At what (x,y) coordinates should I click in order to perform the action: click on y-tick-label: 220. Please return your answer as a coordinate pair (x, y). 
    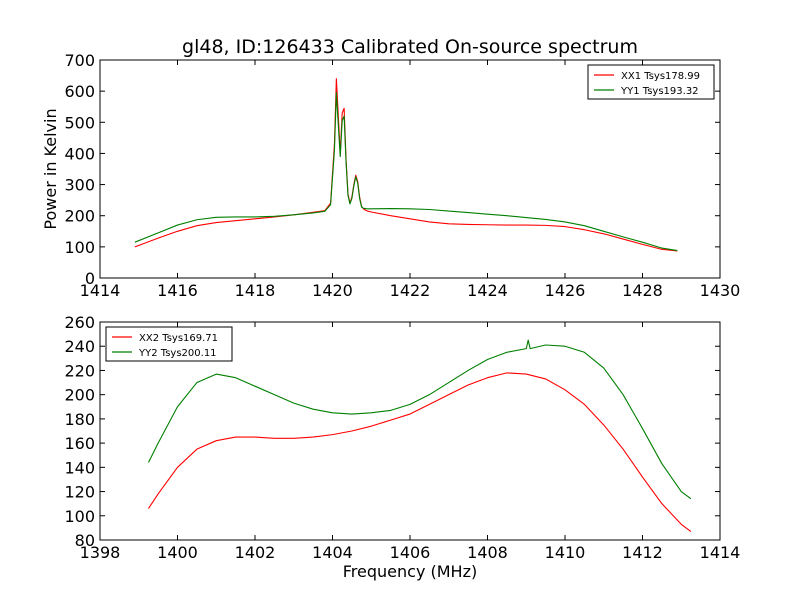
    Looking at the image, I should click on (79, 370).